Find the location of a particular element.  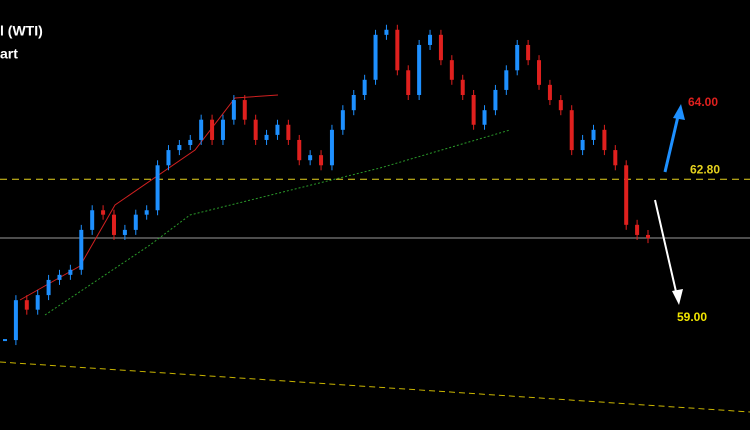

down-arrow-head is located at coordinates (677, 297).